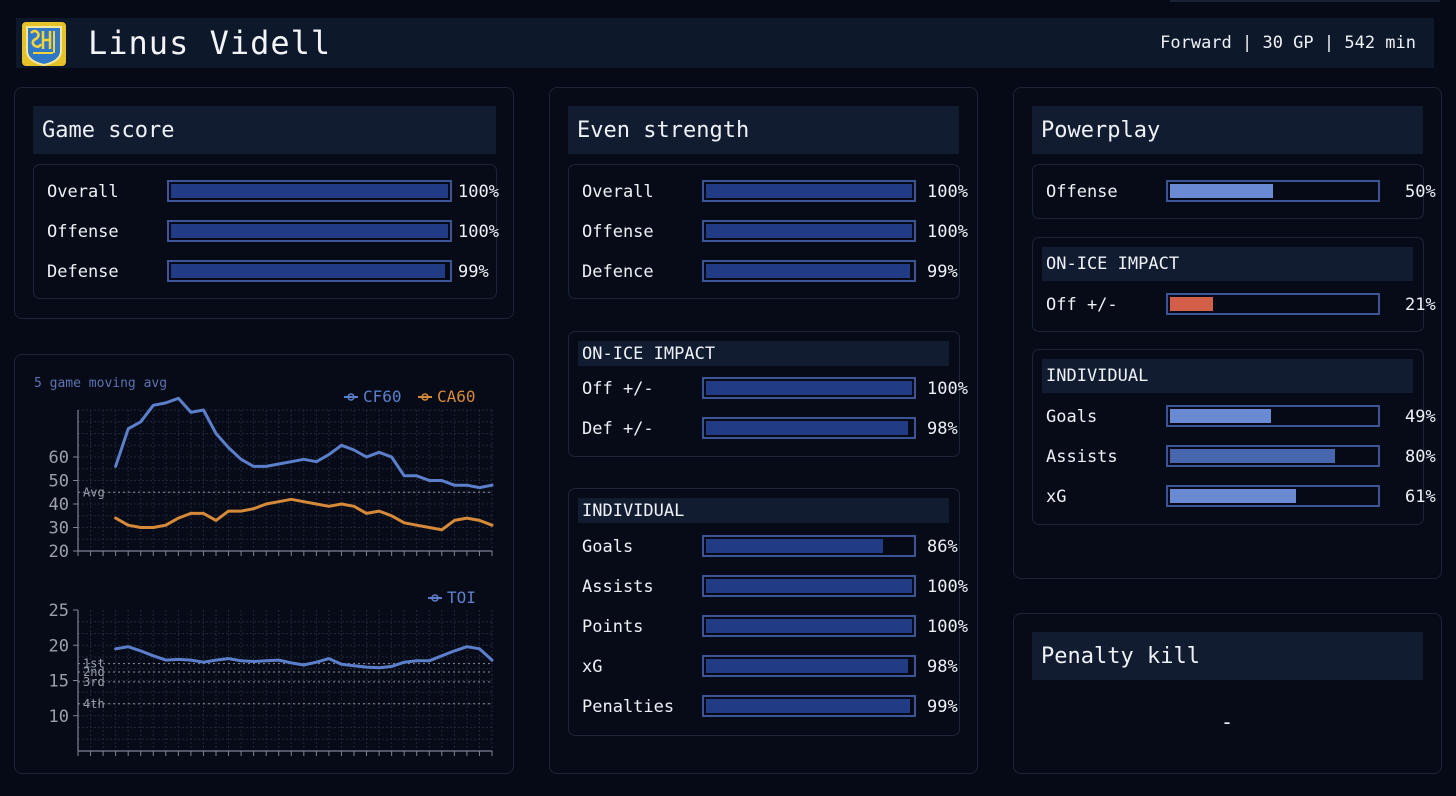 The image size is (1456, 796). I want to click on y-tick-label: 30, so click(59, 529).